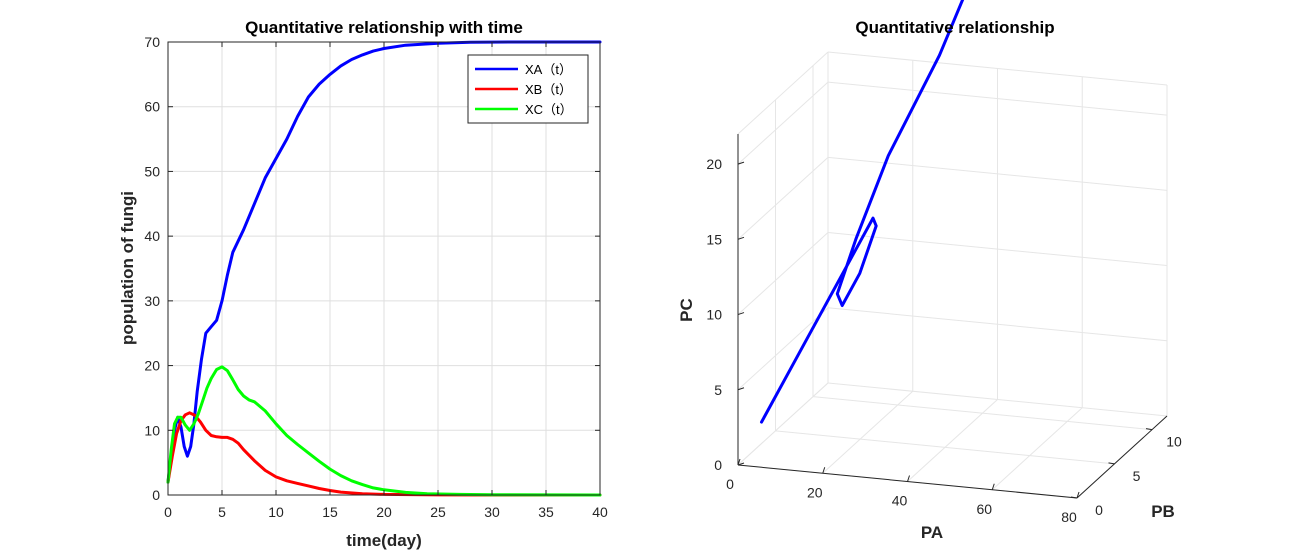 Image resolution: width=1294 pixels, height=556 pixels. What do you see at coordinates (152, 301) in the screenshot?
I see `tick-label-y: 30` at bounding box center [152, 301].